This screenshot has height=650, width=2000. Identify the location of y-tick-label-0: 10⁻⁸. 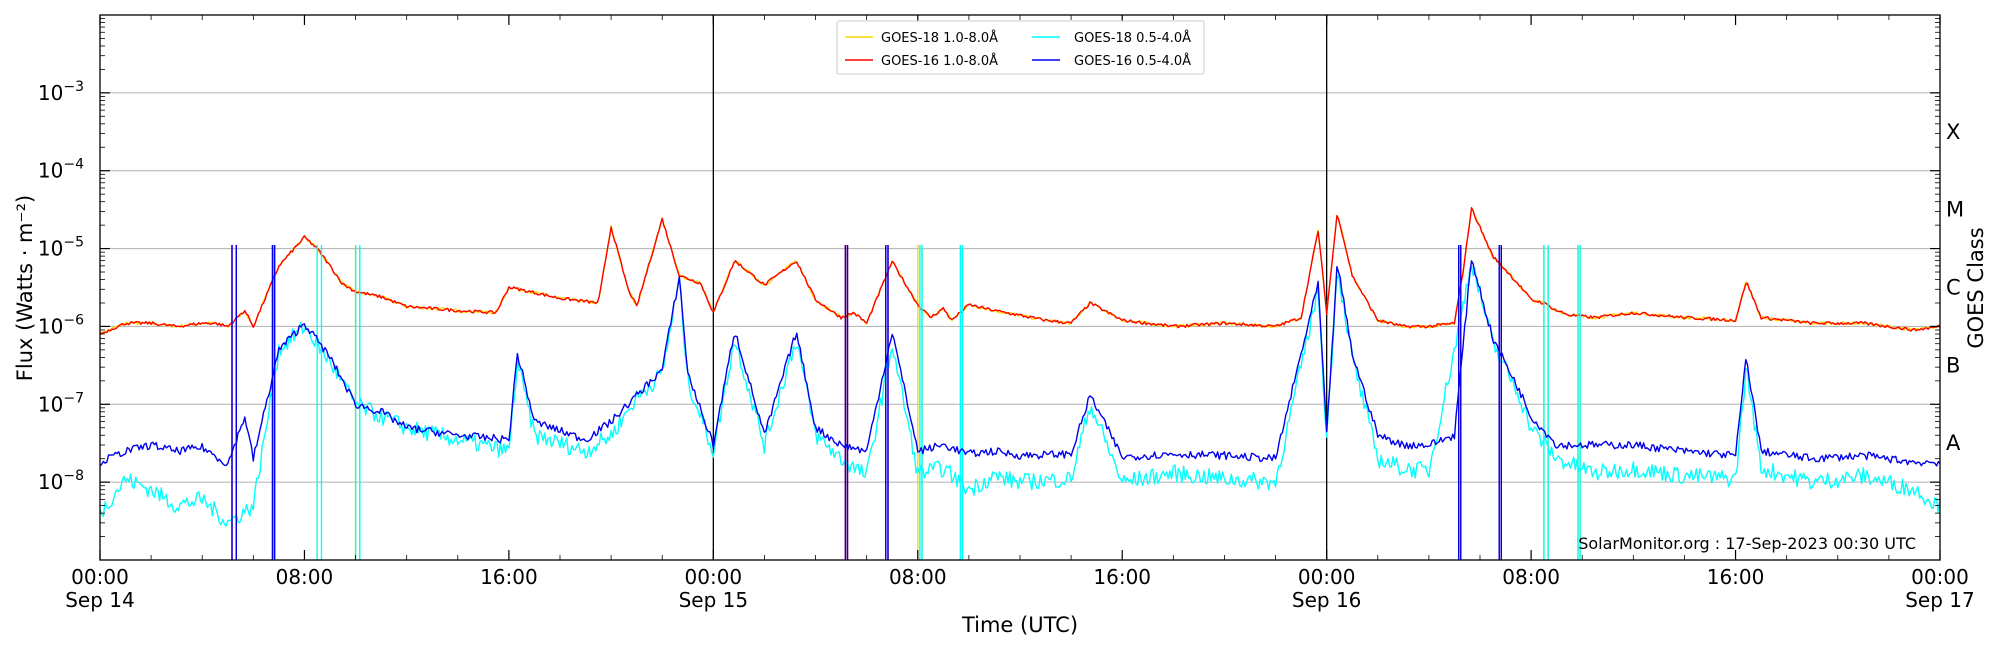
(61, 481).